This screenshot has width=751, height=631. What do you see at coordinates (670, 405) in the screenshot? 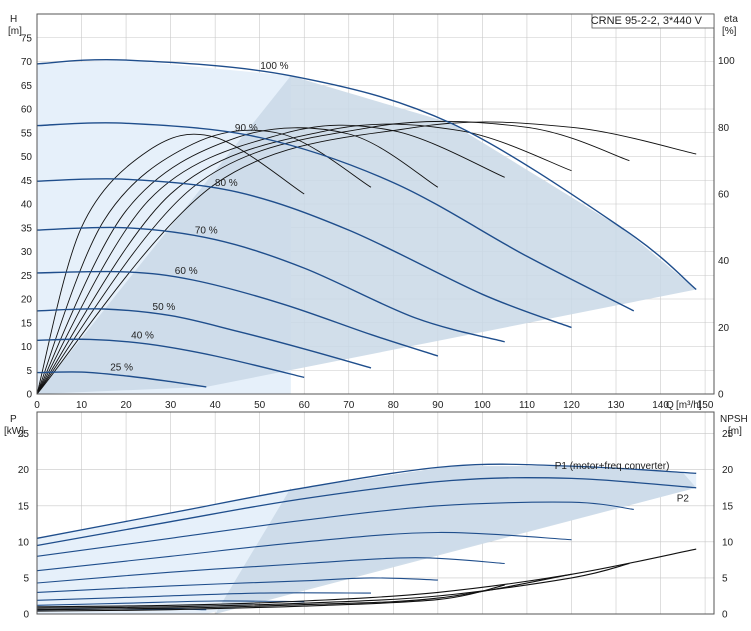
I see `q-axis-label: Q` at bounding box center [670, 405].